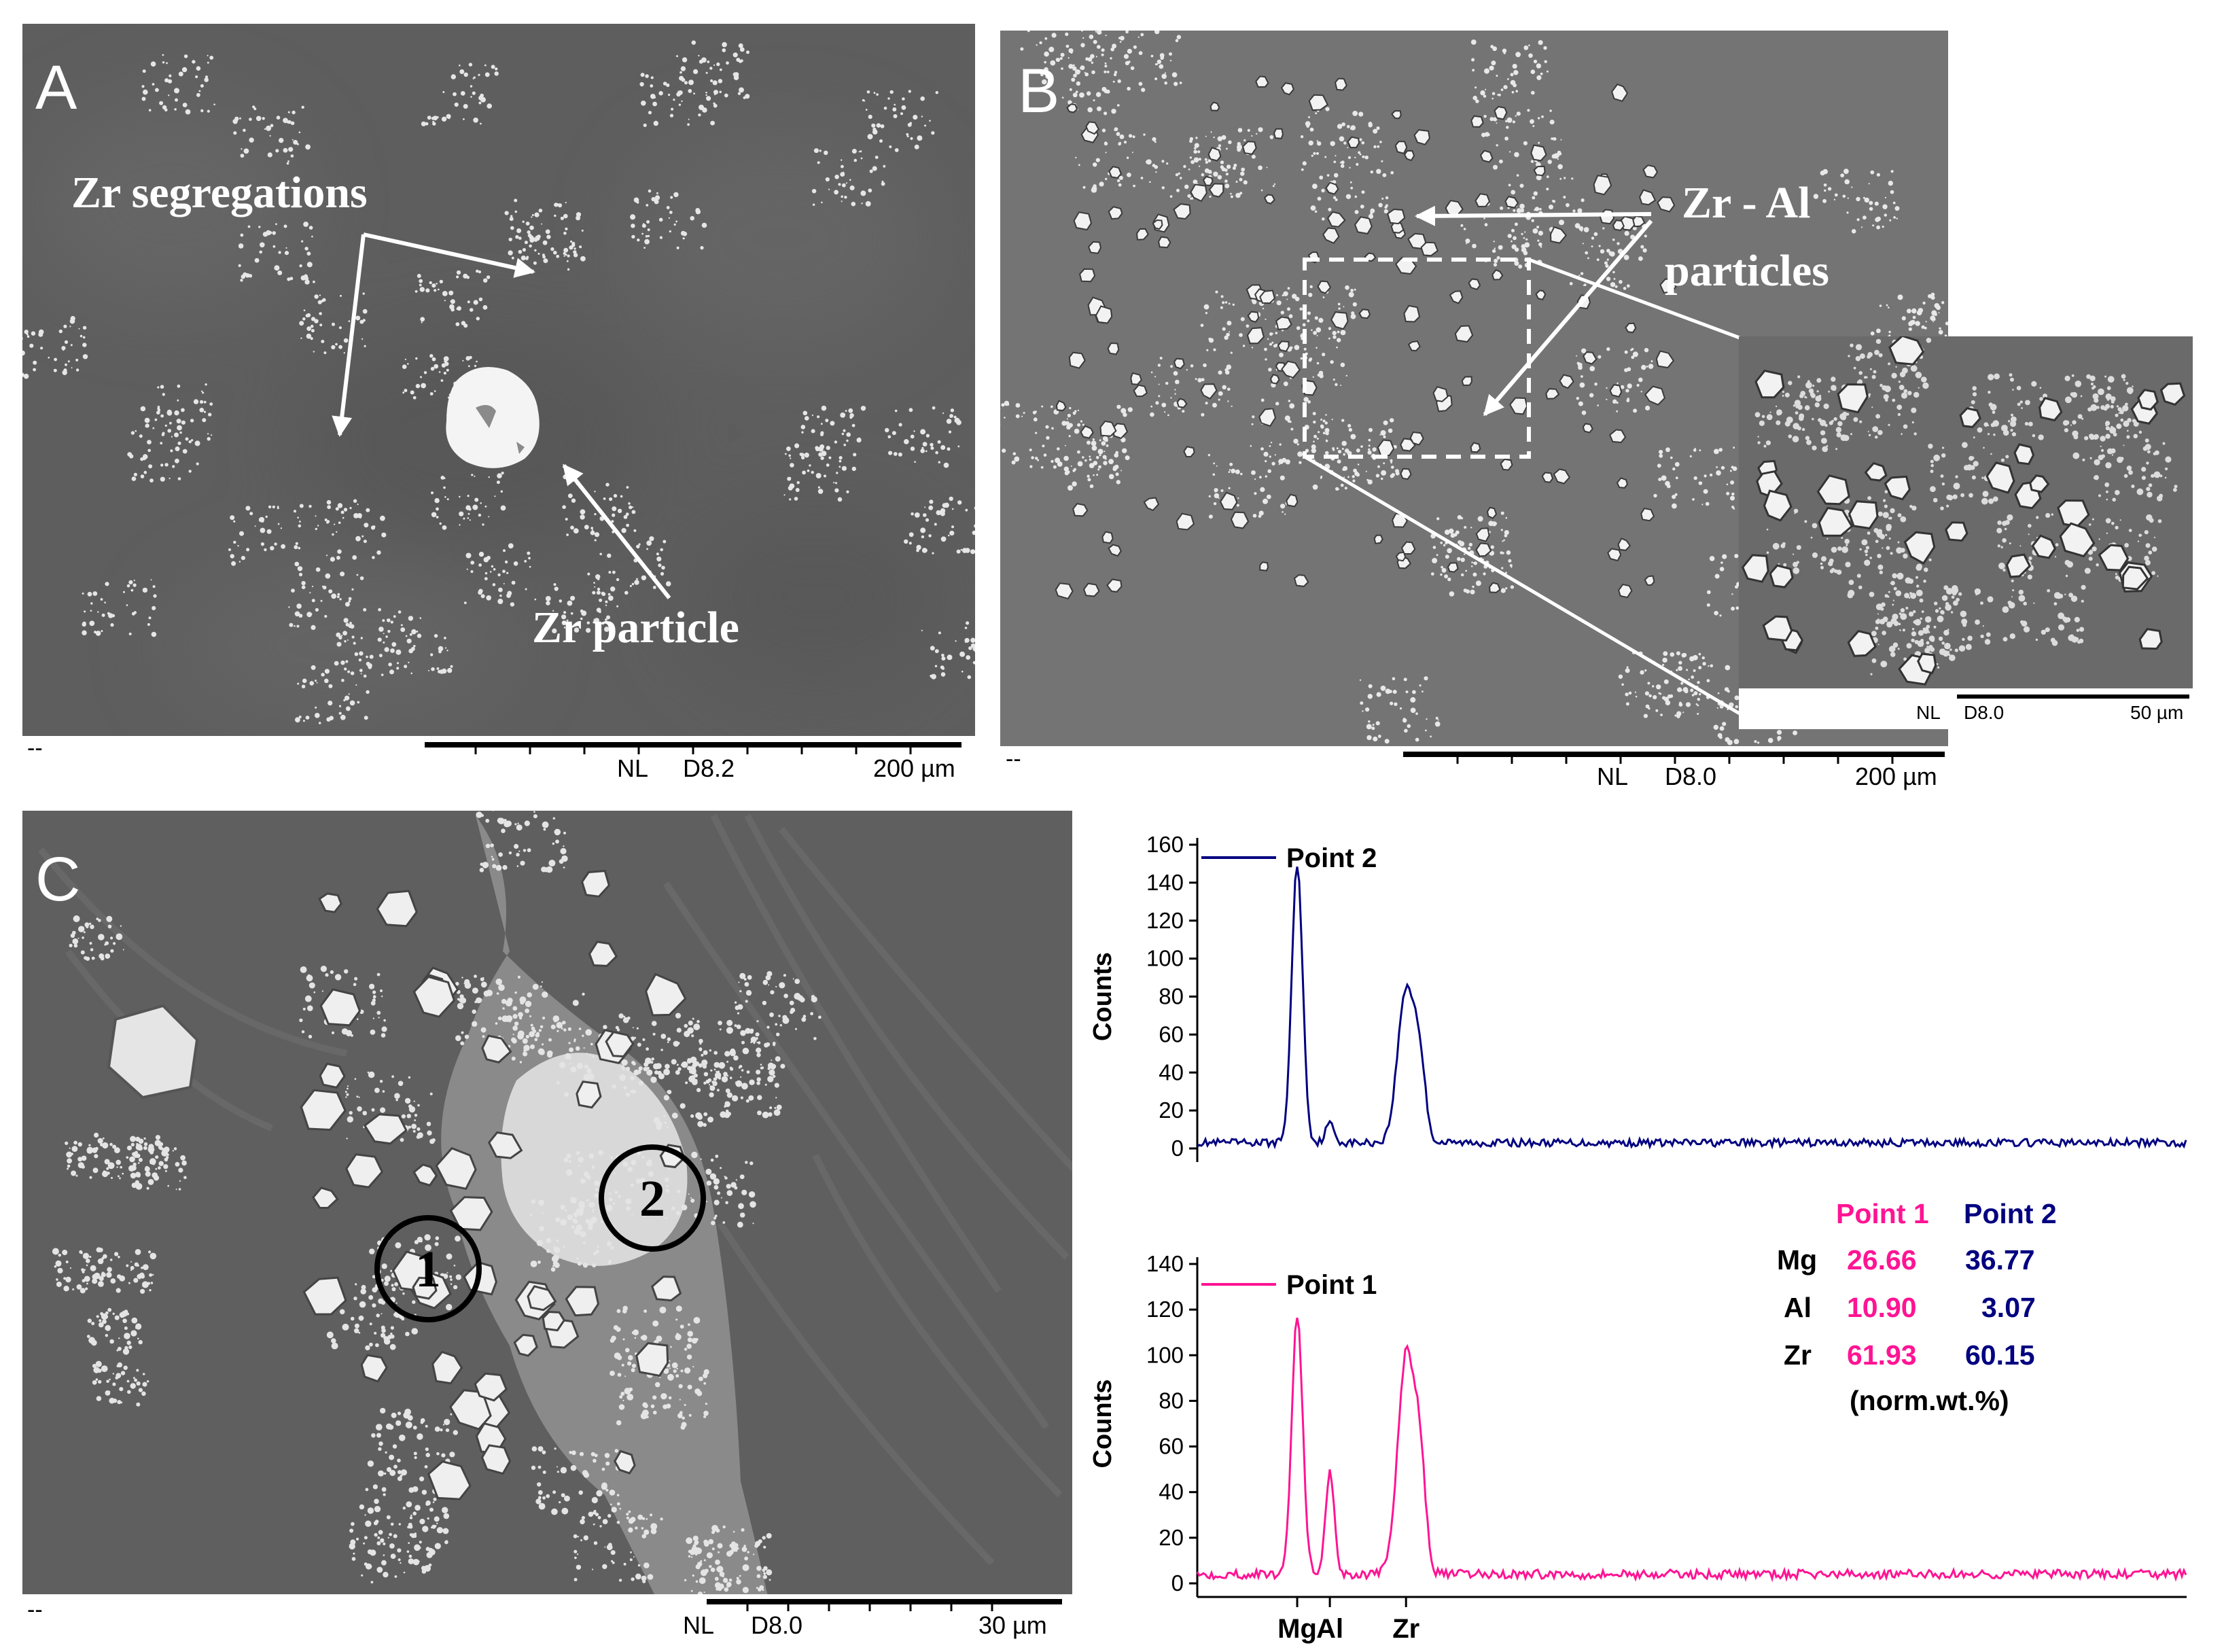  I want to click on panel-b-letter: B, so click(1038, 91).